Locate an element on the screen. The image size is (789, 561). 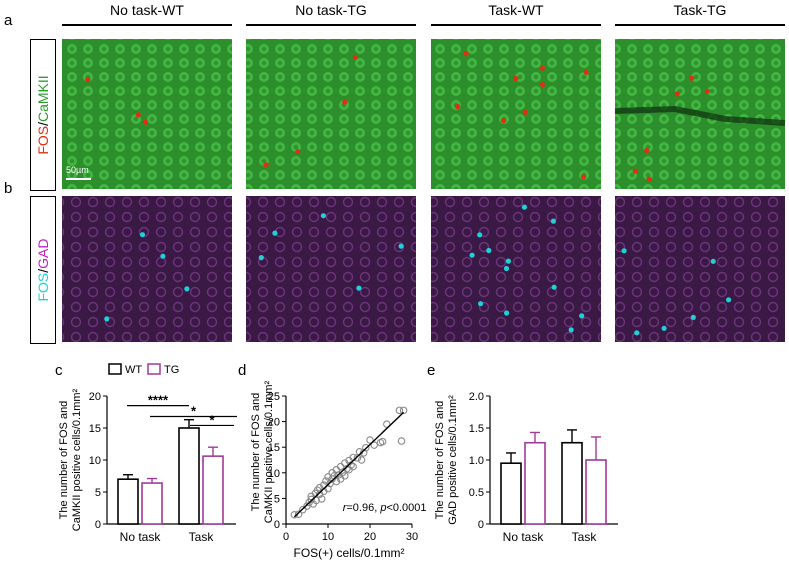
y-tick-label: 25 is located at coordinates (274, 397).